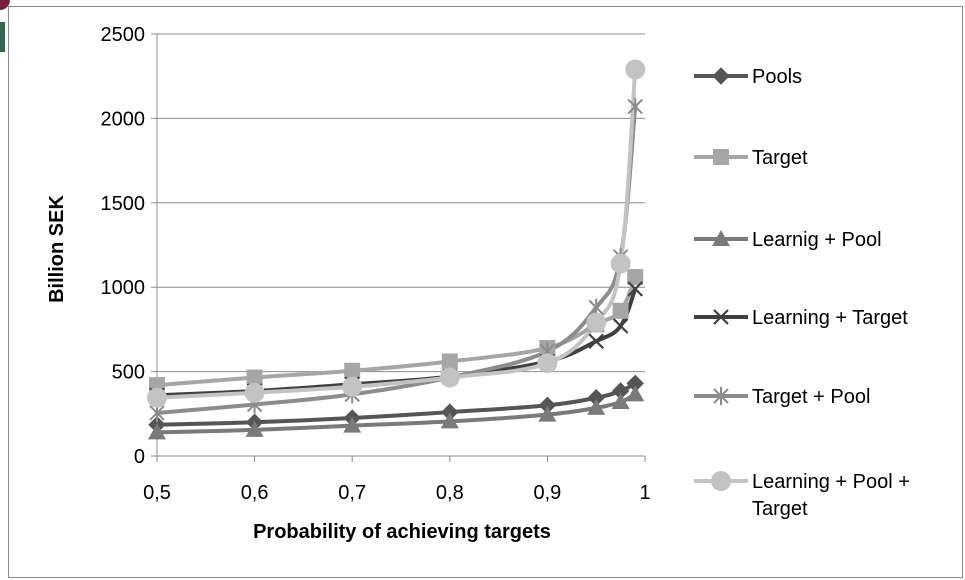 The height and width of the screenshot is (580, 965). Describe the element at coordinates (139, 457) in the screenshot. I see `y-tick-label: 0` at that location.